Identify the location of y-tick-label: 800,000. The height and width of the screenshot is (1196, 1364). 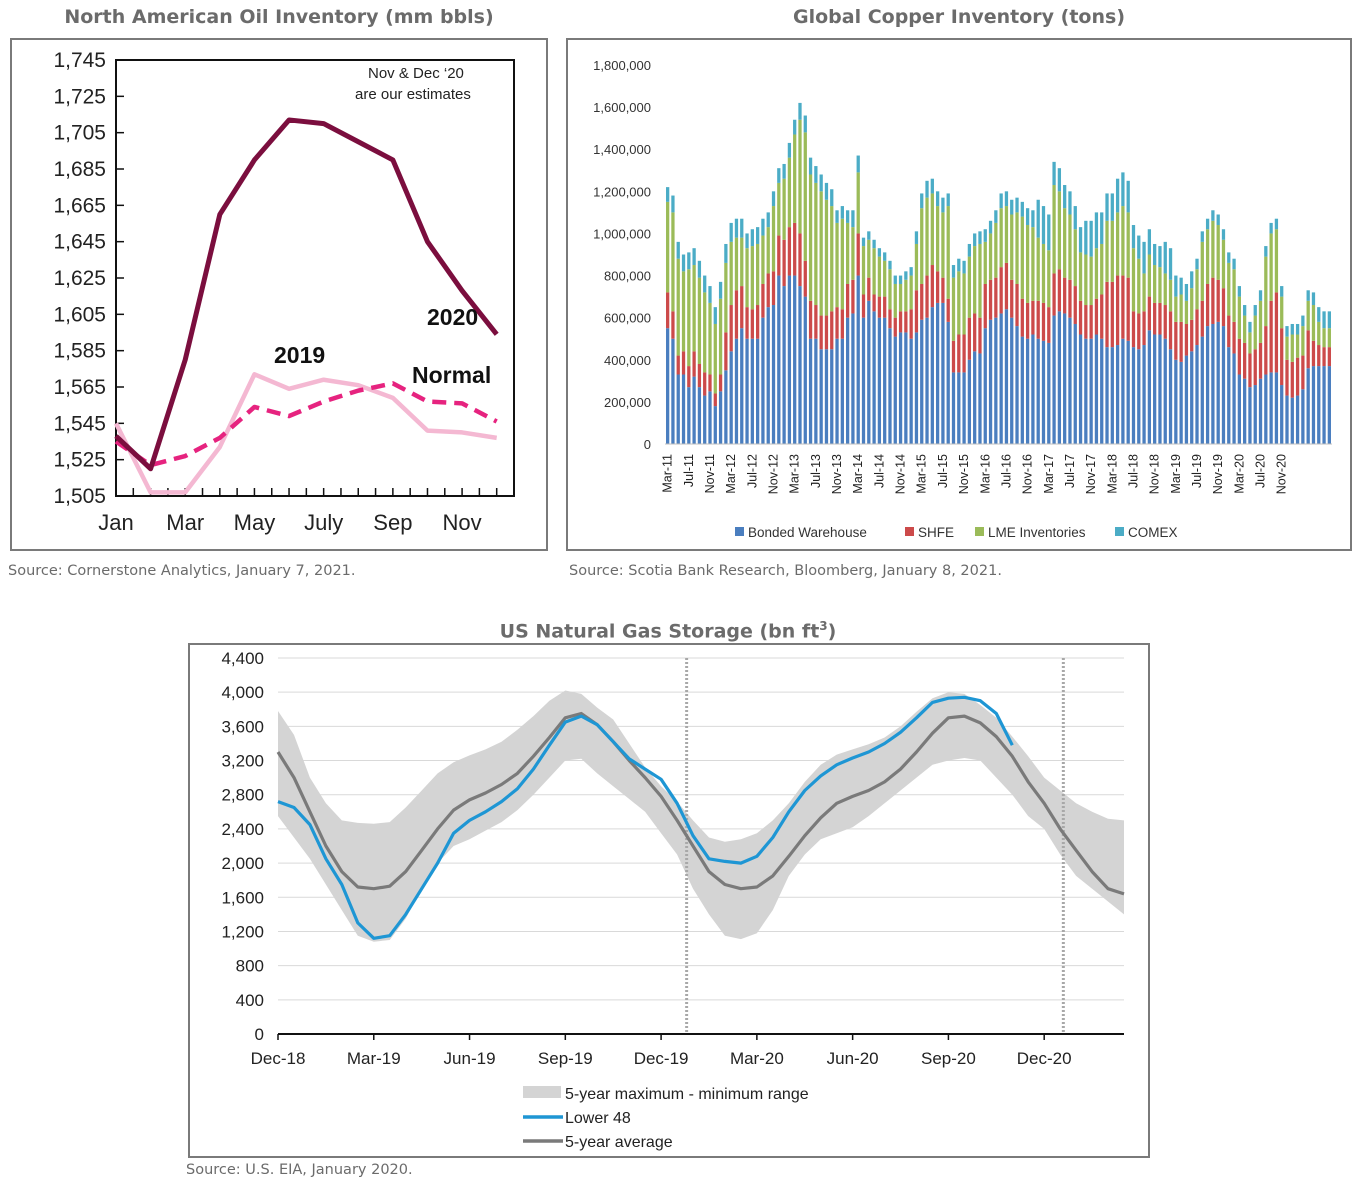
(627, 276).